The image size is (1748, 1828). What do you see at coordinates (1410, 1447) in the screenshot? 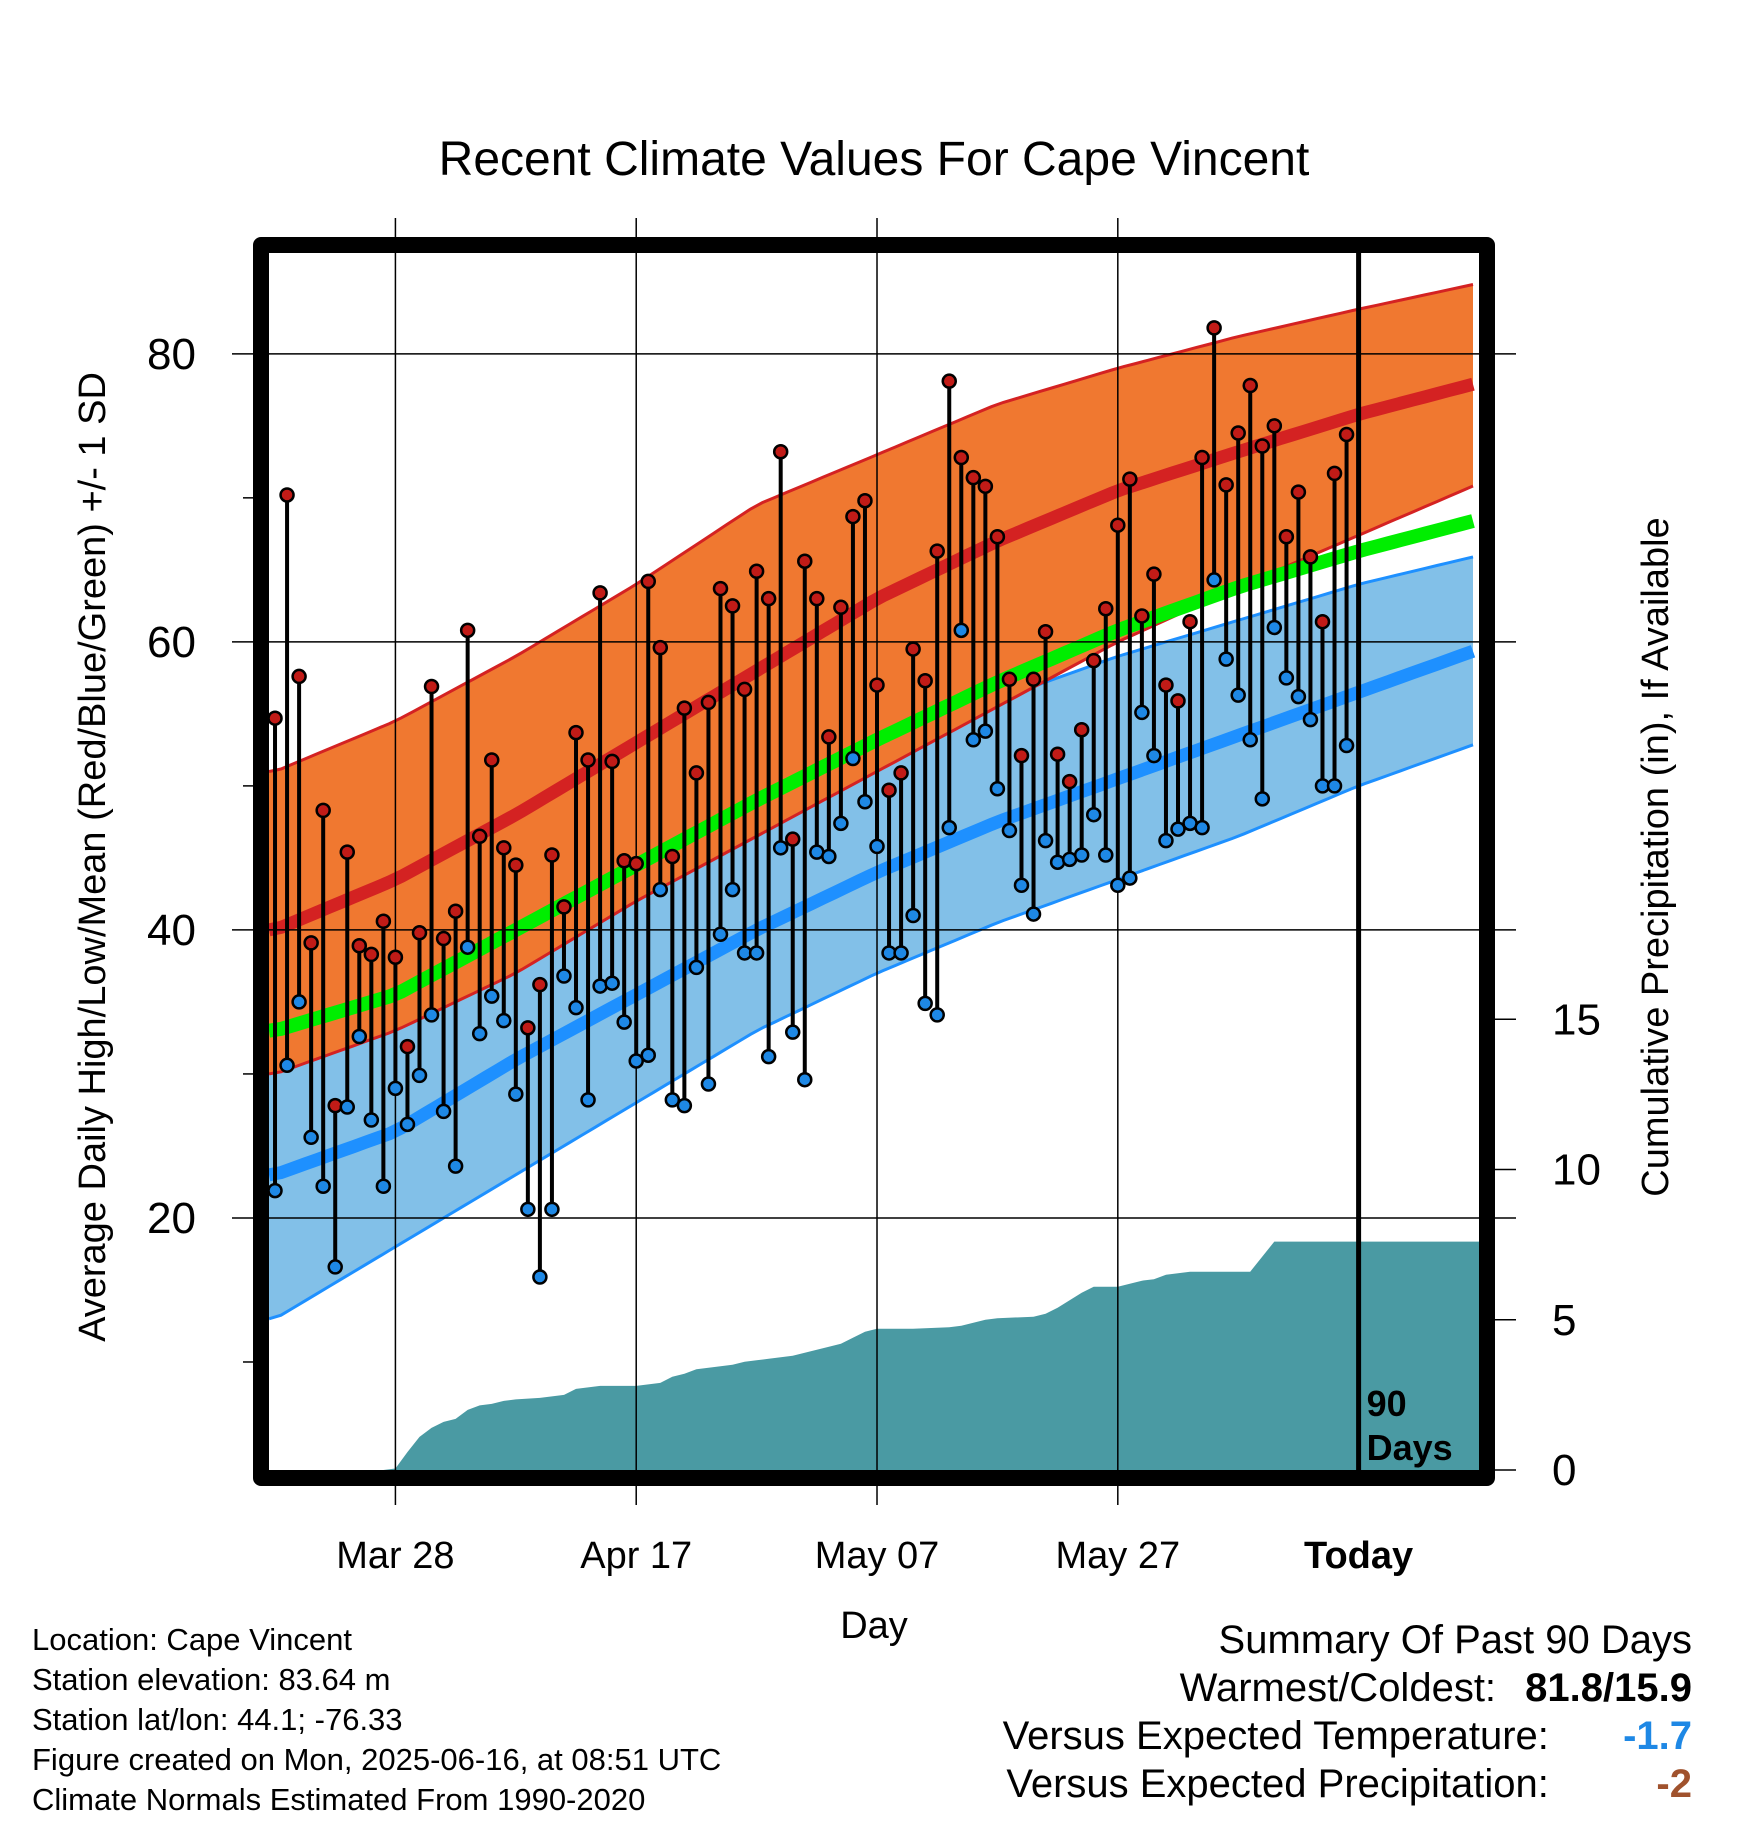
I see `today-days-word: Days` at bounding box center [1410, 1447].